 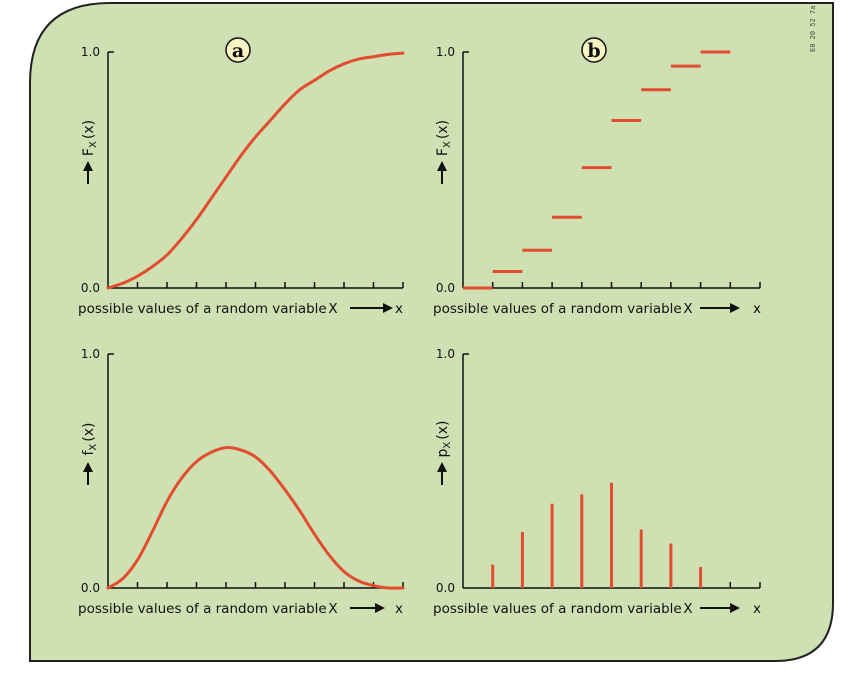 I want to click on panel-tag-b-label: b, so click(x=593, y=51).